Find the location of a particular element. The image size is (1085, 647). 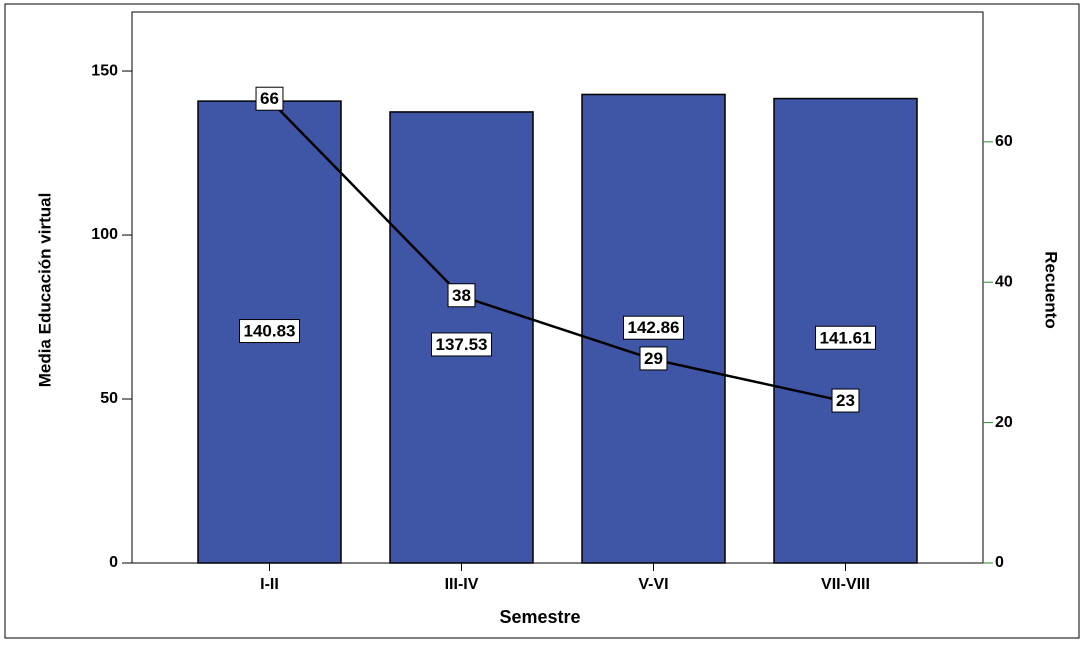

y2-tick-label: 60 is located at coordinates (1004, 141).